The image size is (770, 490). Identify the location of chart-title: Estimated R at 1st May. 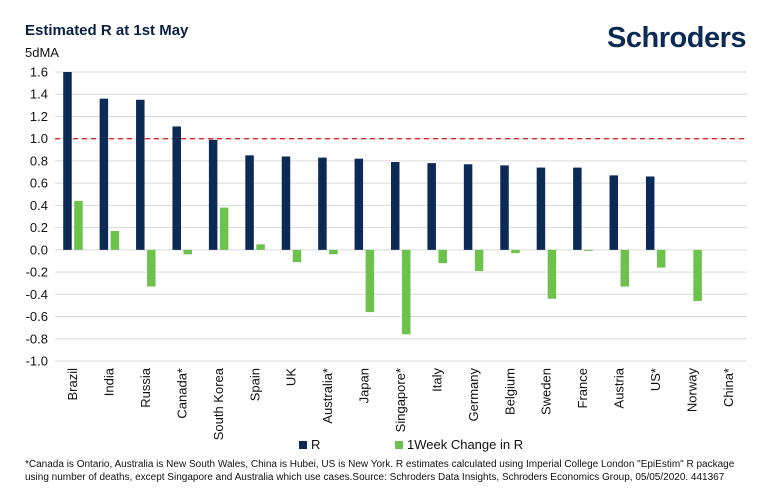
(107, 30).